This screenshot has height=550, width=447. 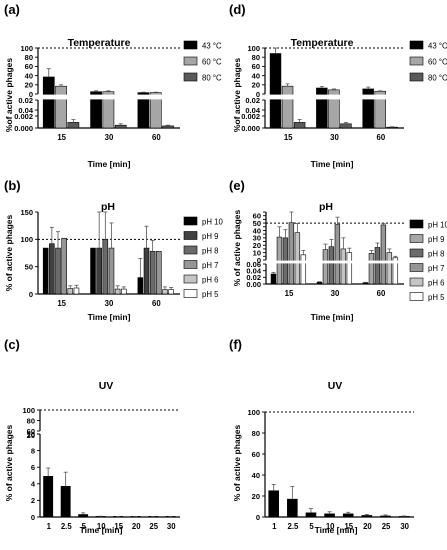 I want to click on y-tick-label: 0.02, so click(x=252, y=100).